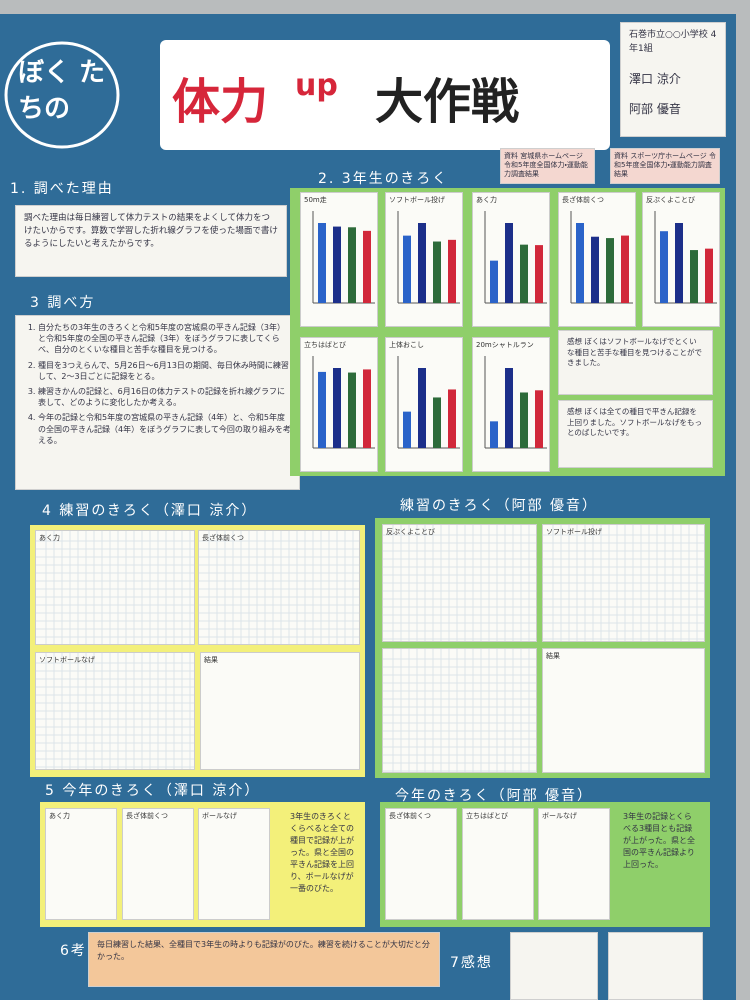 Image resolution: width=750 pixels, height=1000 pixels. Describe the element at coordinates (153, 791) in the screenshot. I see `section-heading: 5 今年のきろく（澤口 涼介）` at that location.